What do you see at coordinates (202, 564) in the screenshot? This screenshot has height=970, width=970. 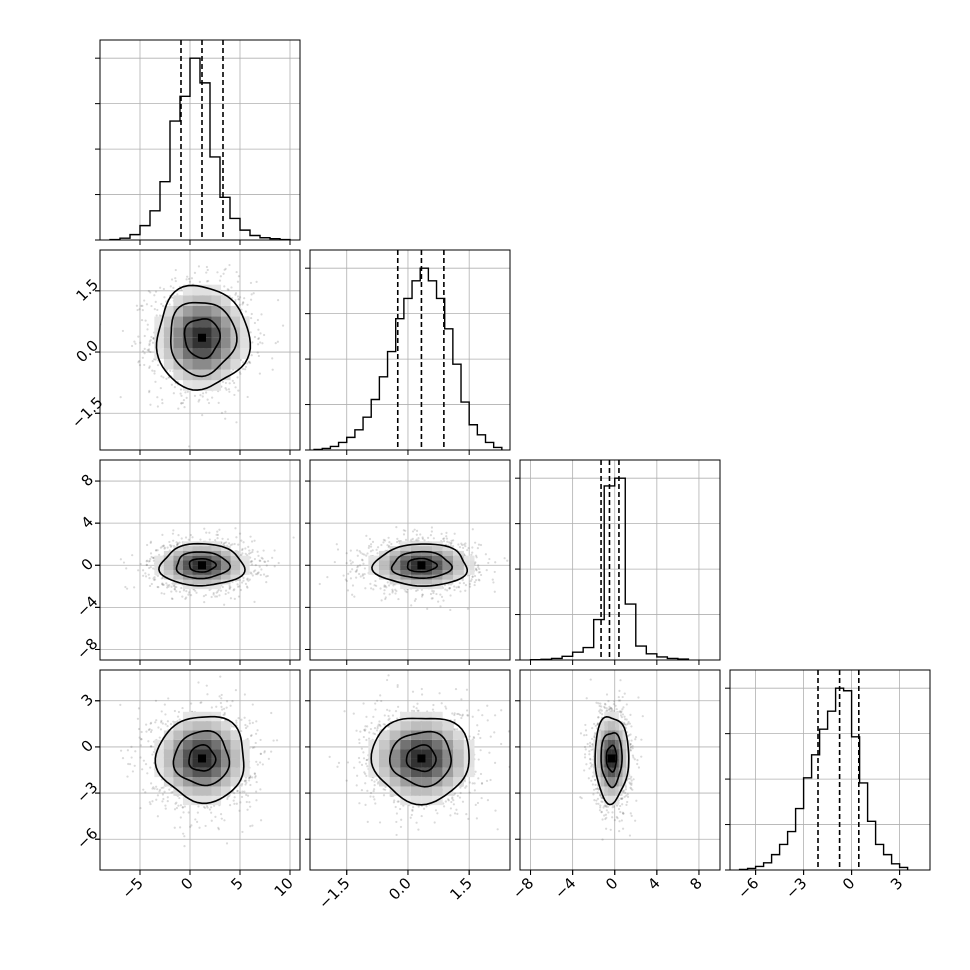 I see `density-contour` at bounding box center [202, 564].